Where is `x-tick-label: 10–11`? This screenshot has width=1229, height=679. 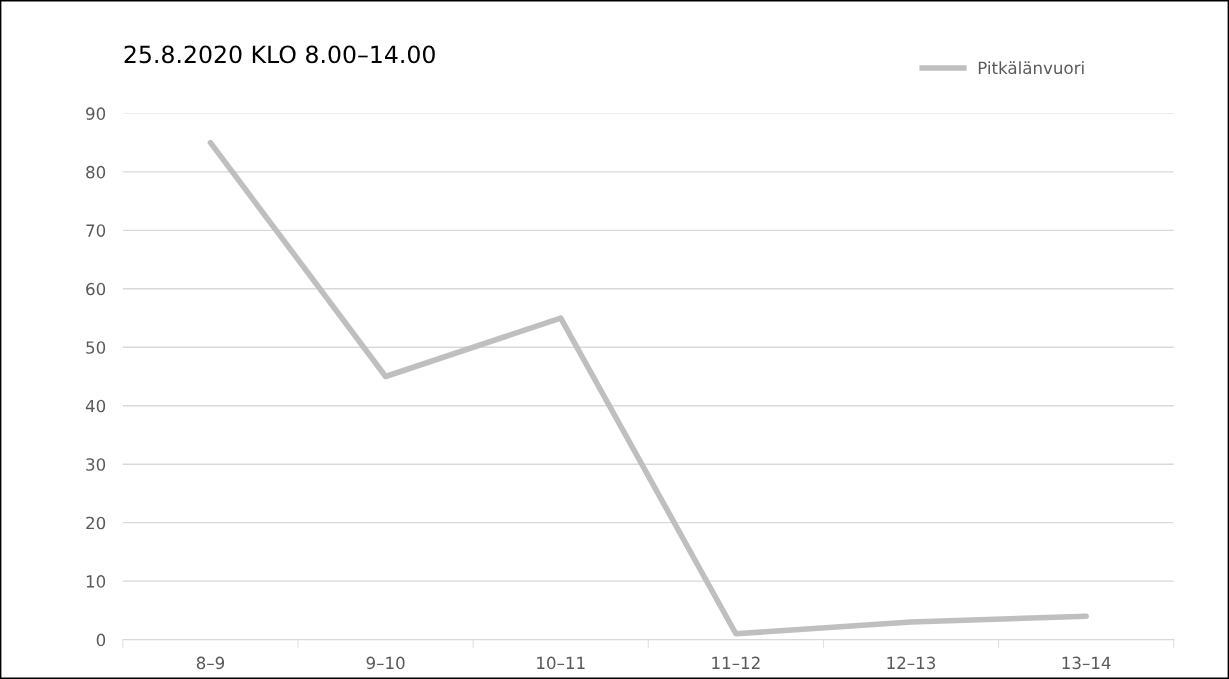 x-tick-label: 10–11 is located at coordinates (561, 663).